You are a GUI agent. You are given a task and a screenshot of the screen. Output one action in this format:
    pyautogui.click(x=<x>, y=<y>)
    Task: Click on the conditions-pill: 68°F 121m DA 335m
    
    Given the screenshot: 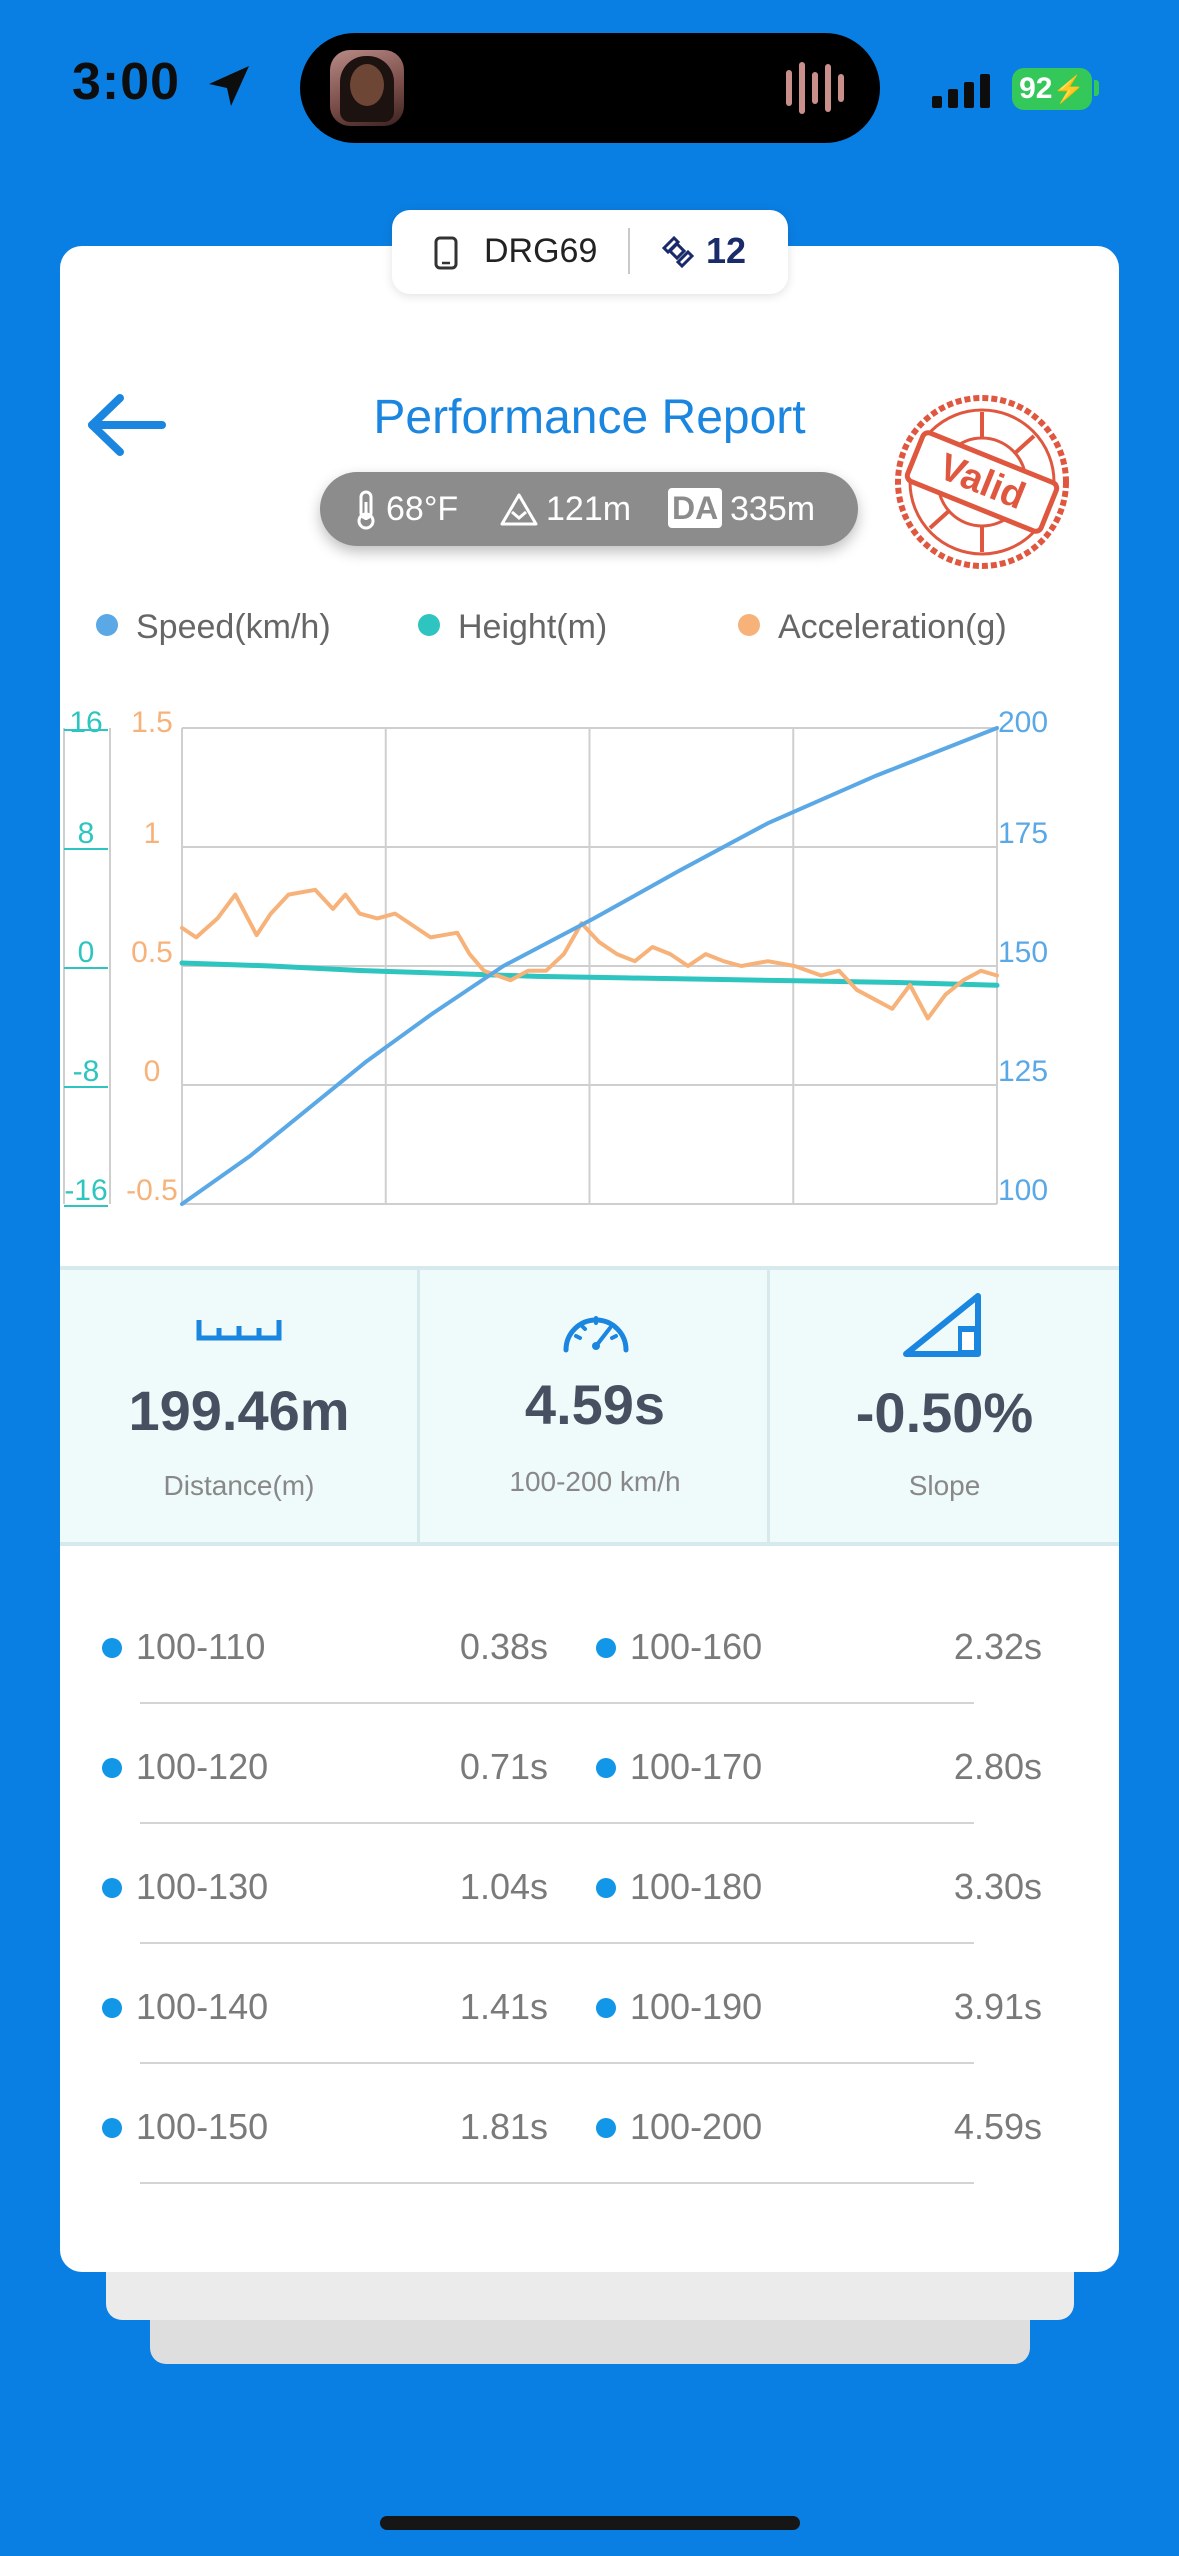 What is the action you would take?
    pyautogui.click(x=589, y=509)
    